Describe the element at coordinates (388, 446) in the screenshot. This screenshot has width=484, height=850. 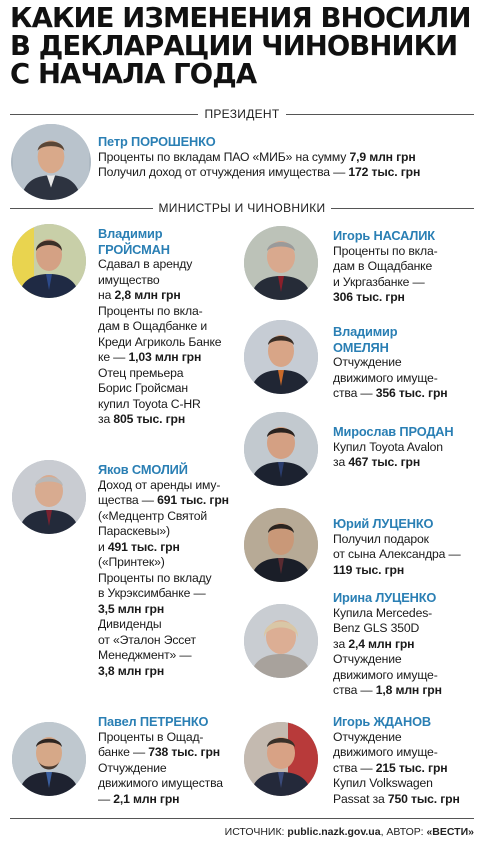
I see `declaration-line: Купил Toyota Avalon` at that location.